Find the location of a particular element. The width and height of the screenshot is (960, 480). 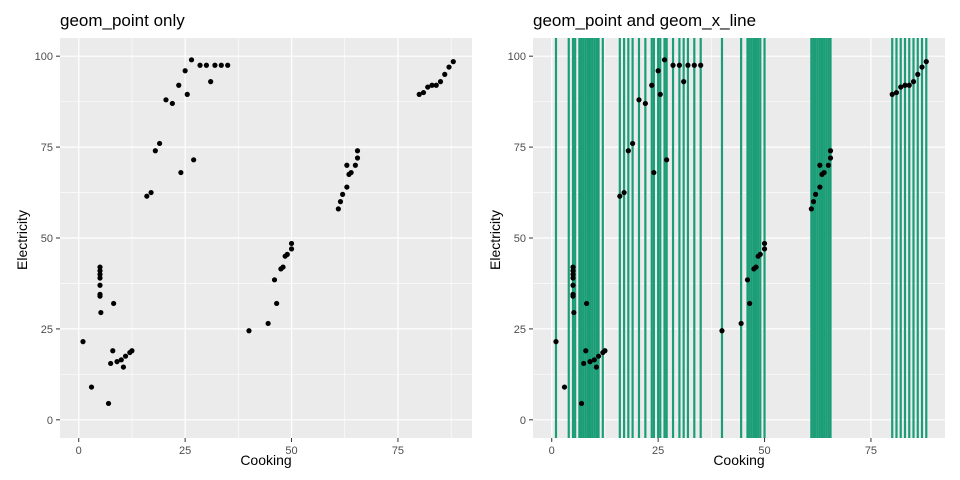

x-tick-label: 0 is located at coordinates (79, 451).